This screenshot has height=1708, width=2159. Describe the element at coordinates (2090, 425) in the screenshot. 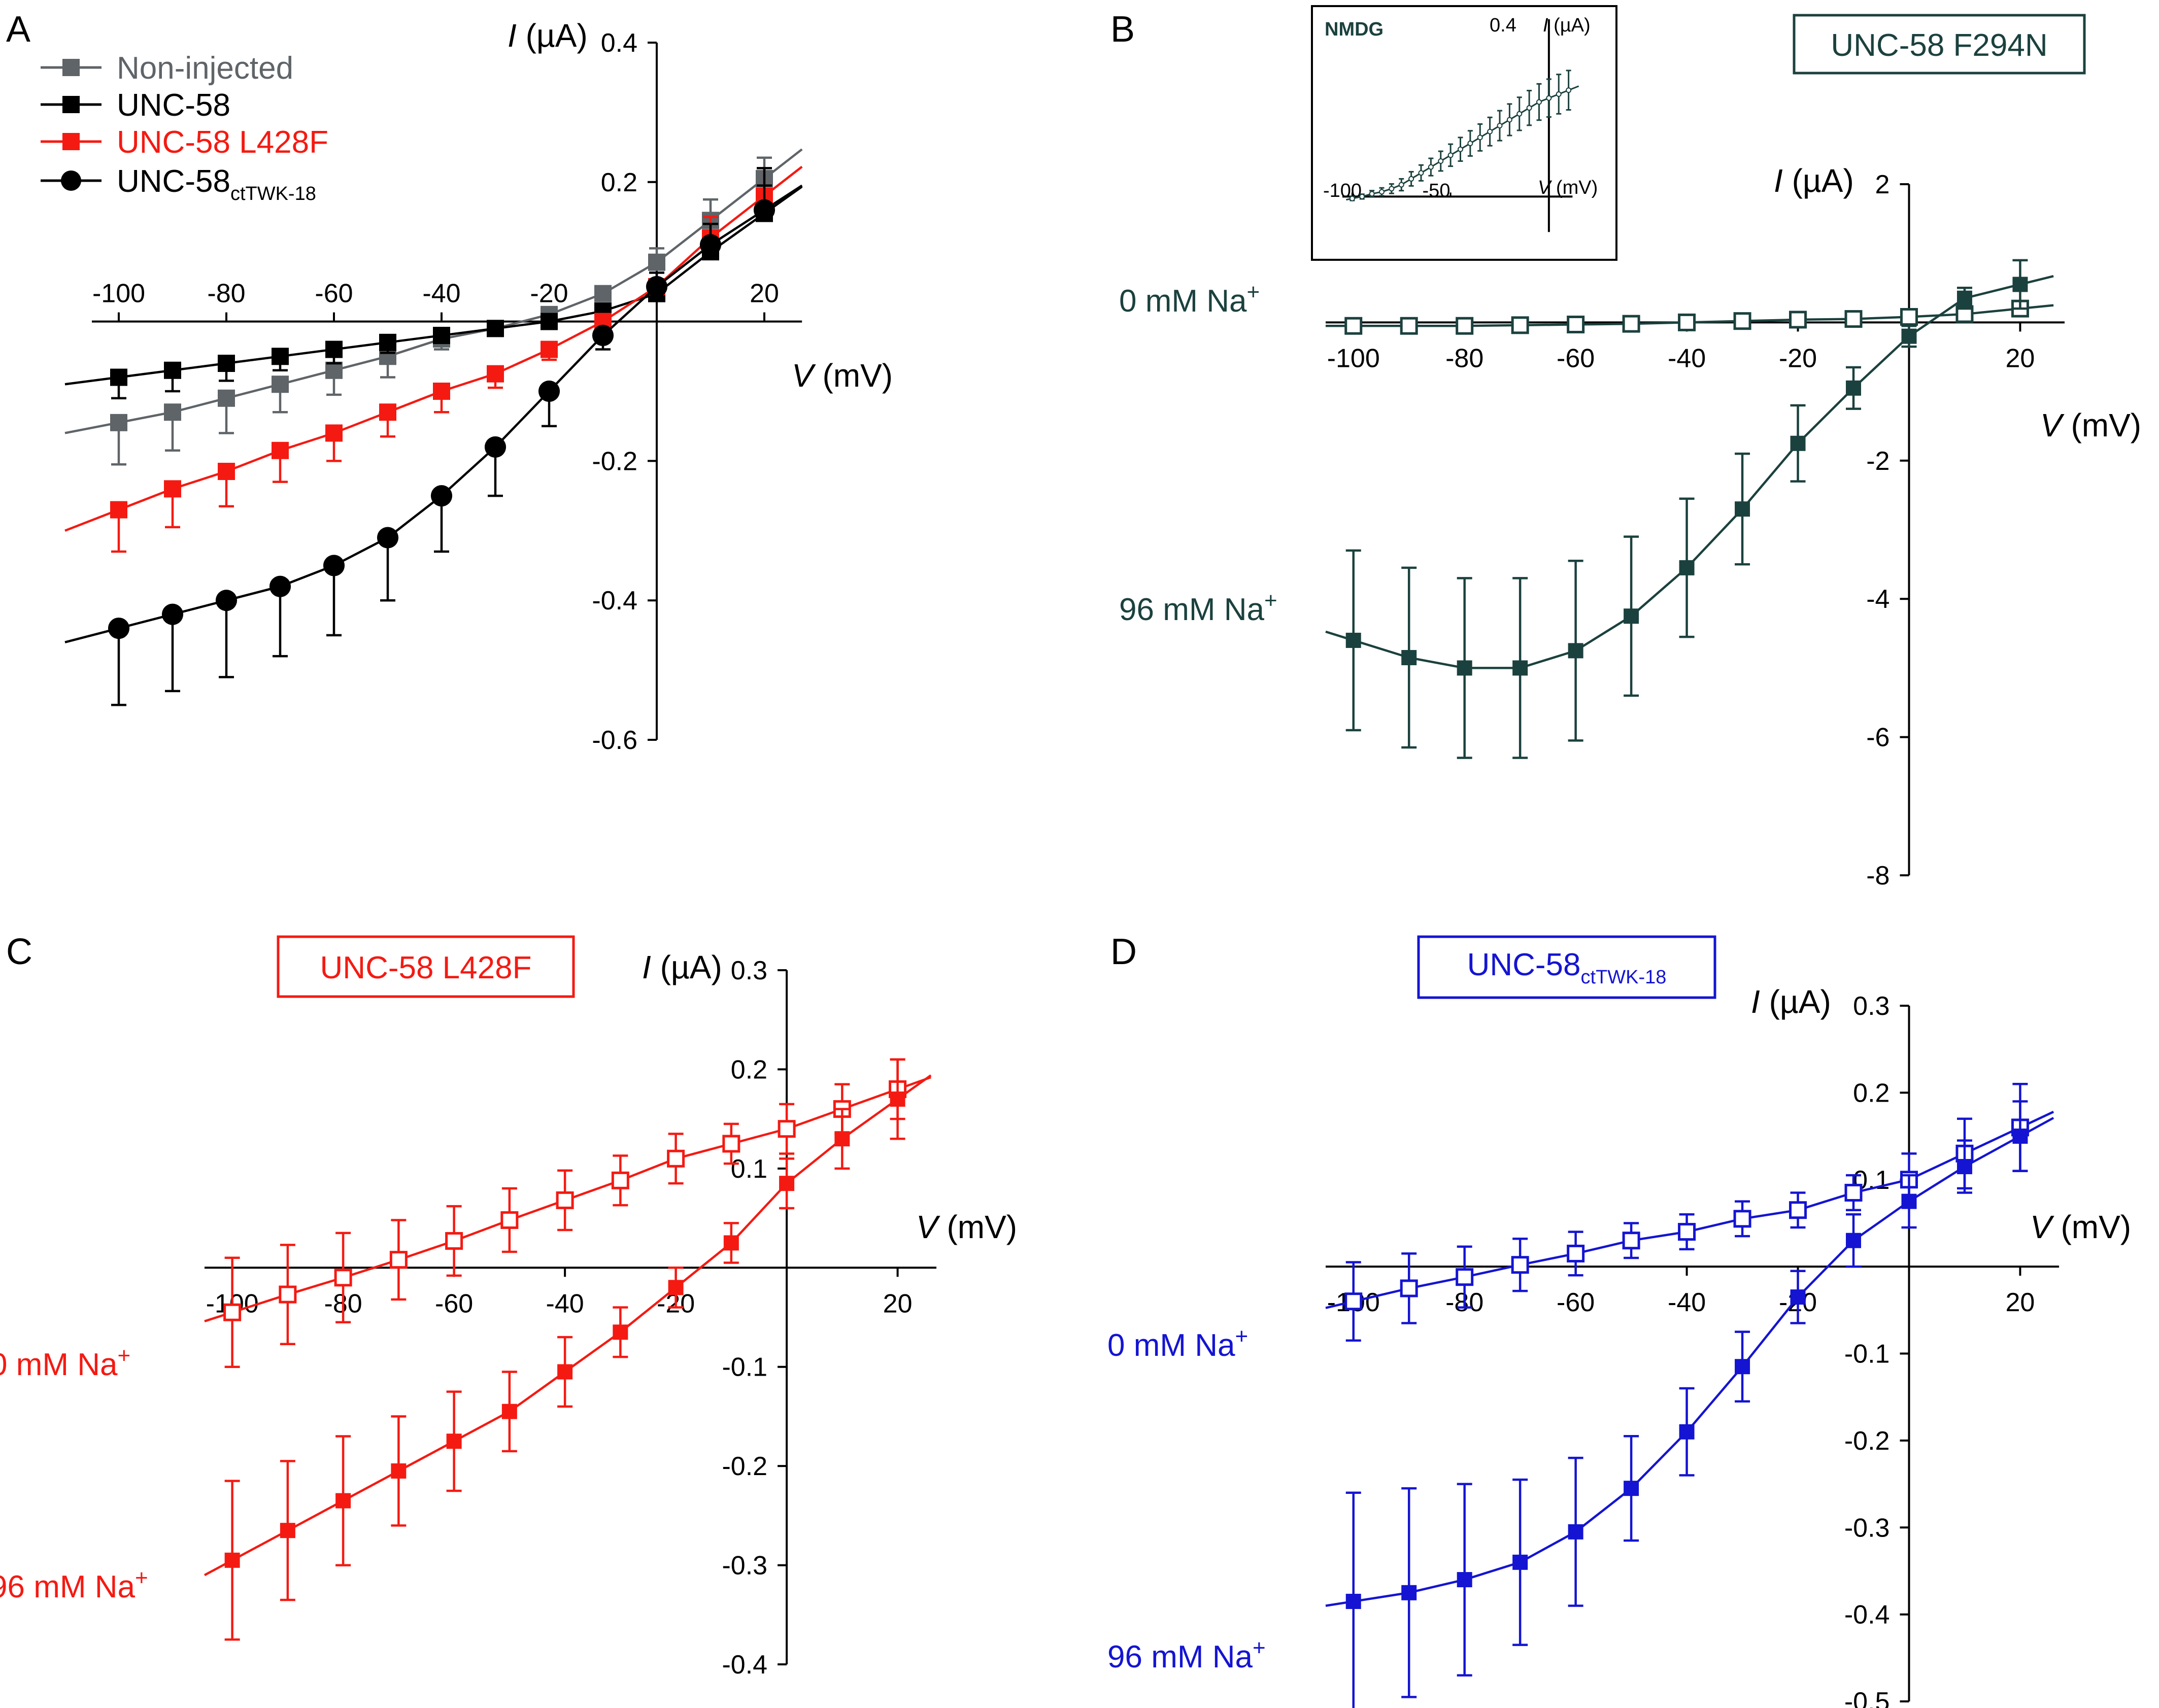

I see `x-axis-label-b: V (mV)` at that location.